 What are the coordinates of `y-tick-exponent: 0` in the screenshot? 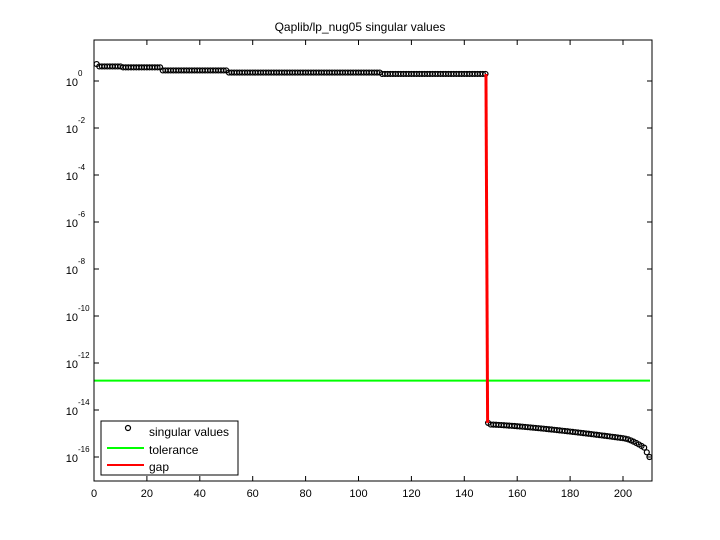 It's located at (80, 73).